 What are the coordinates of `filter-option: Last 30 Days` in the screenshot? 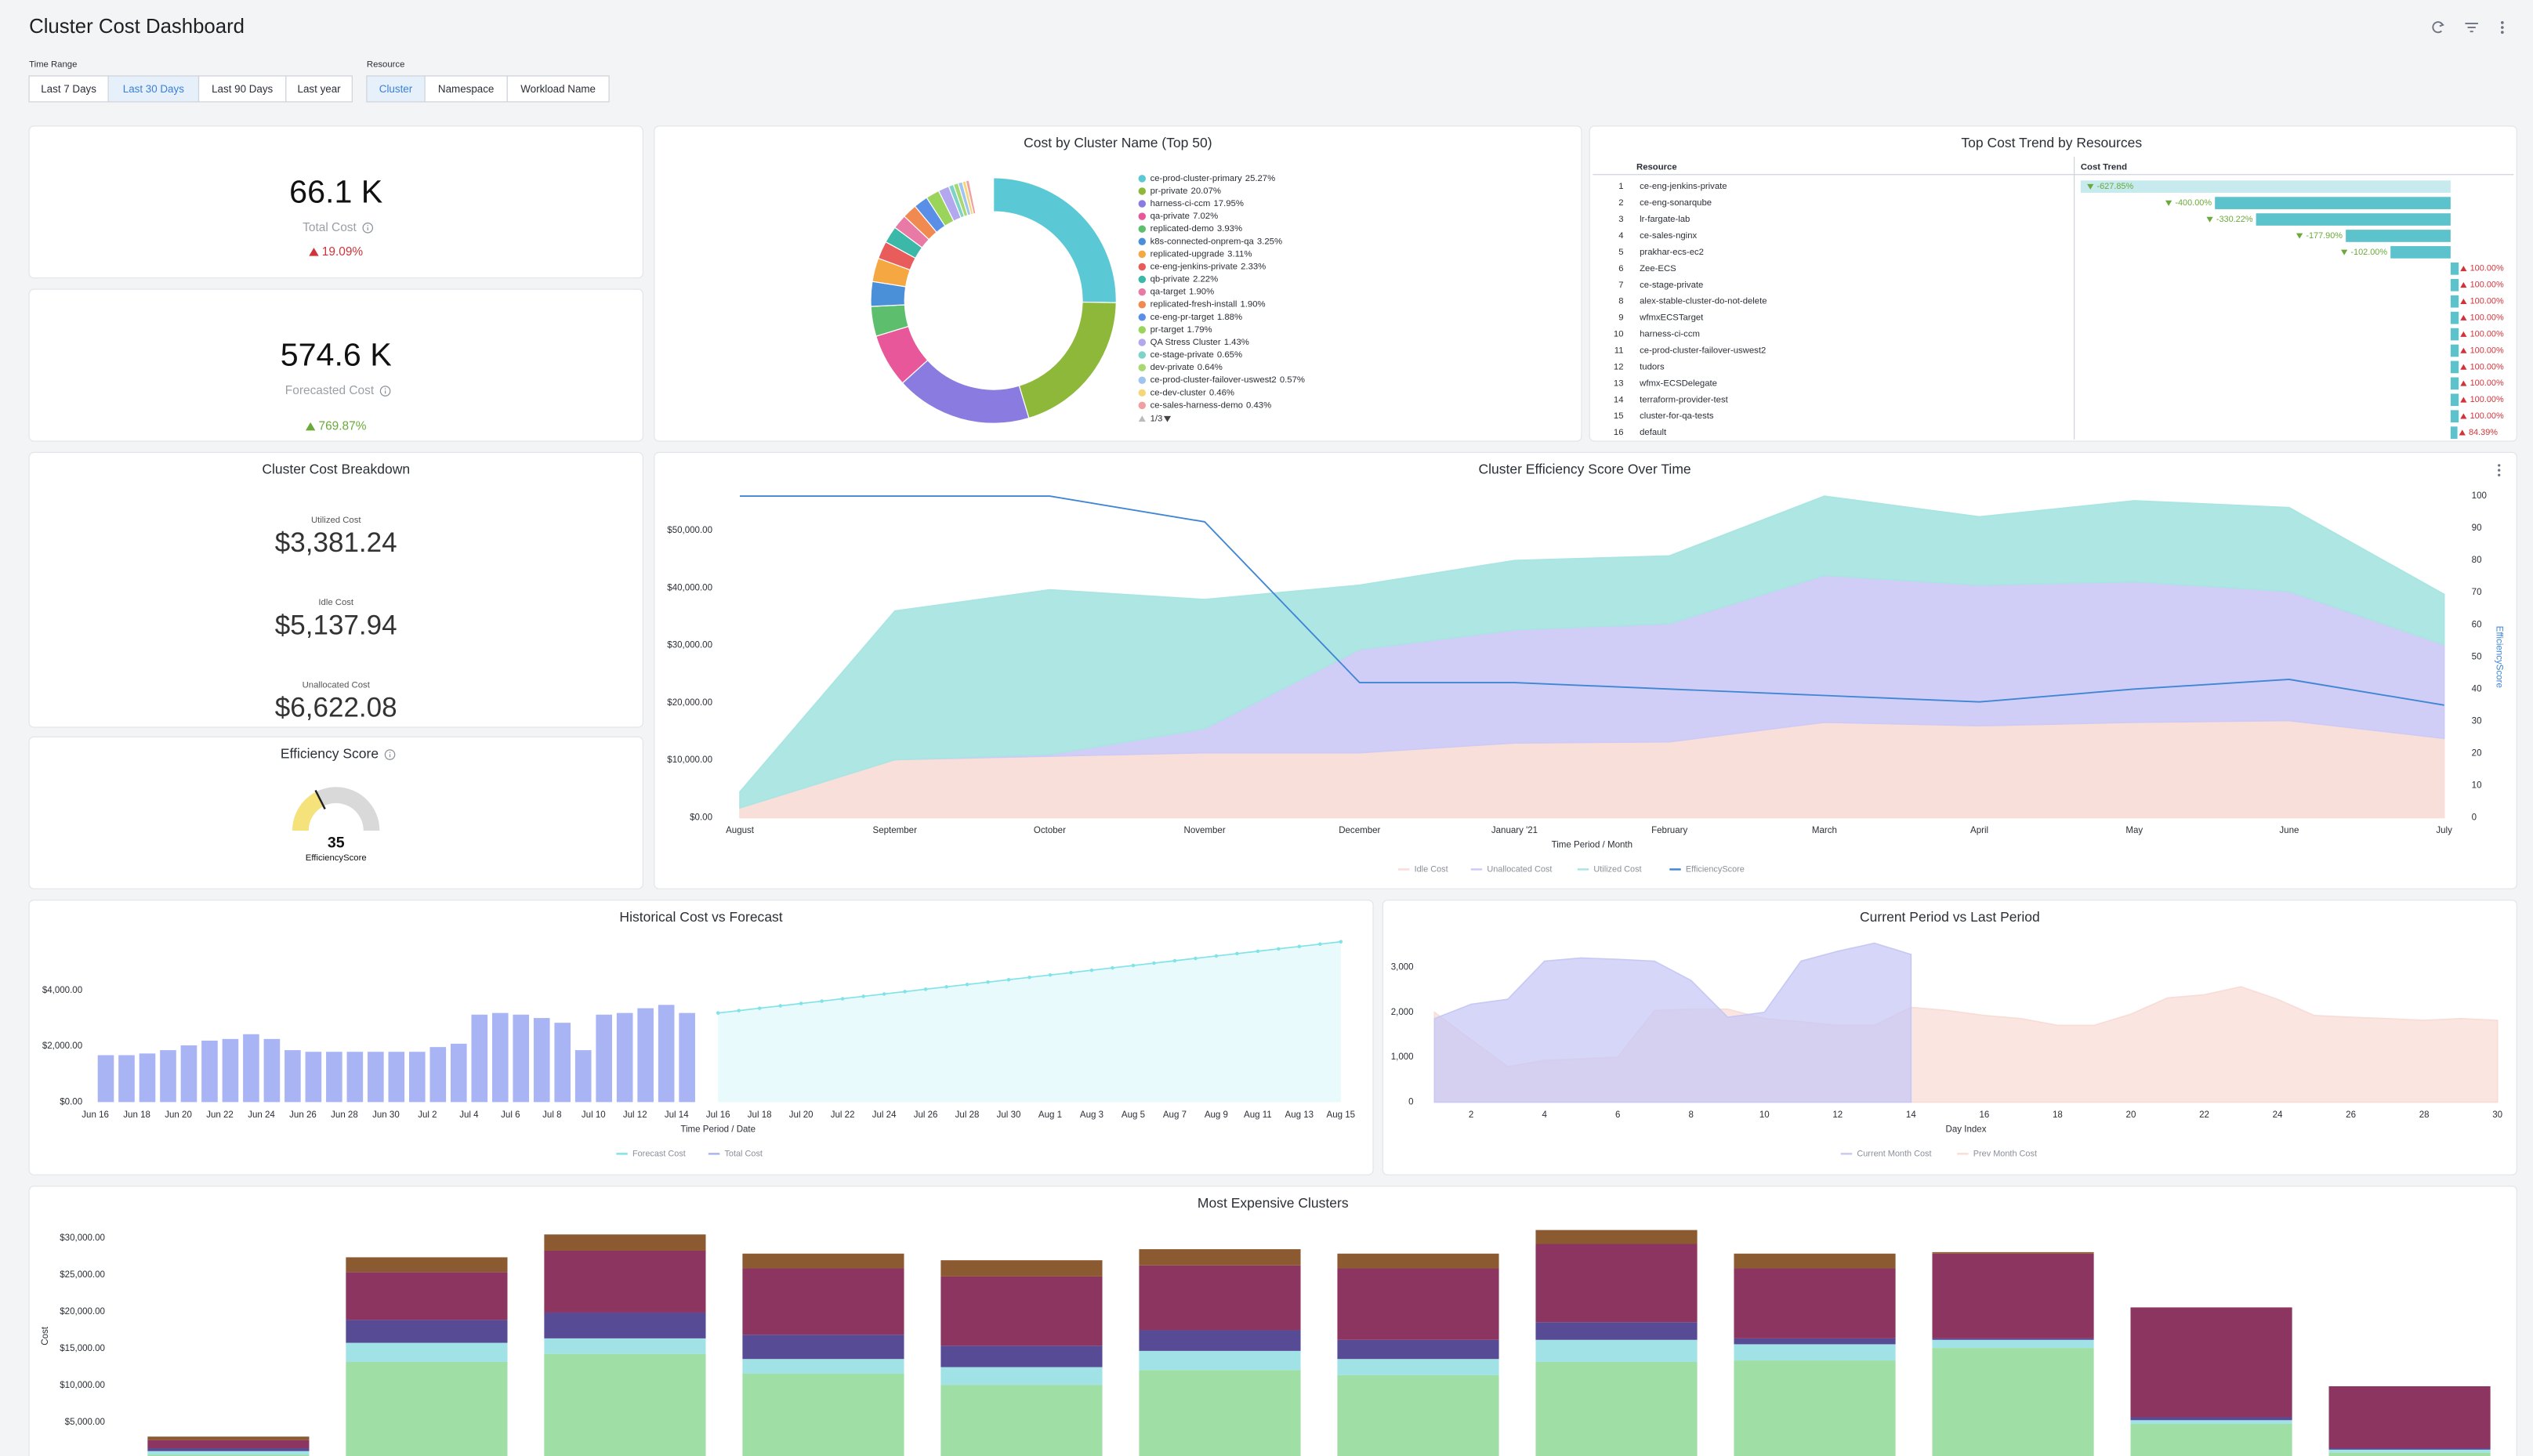 It's located at (153, 89).